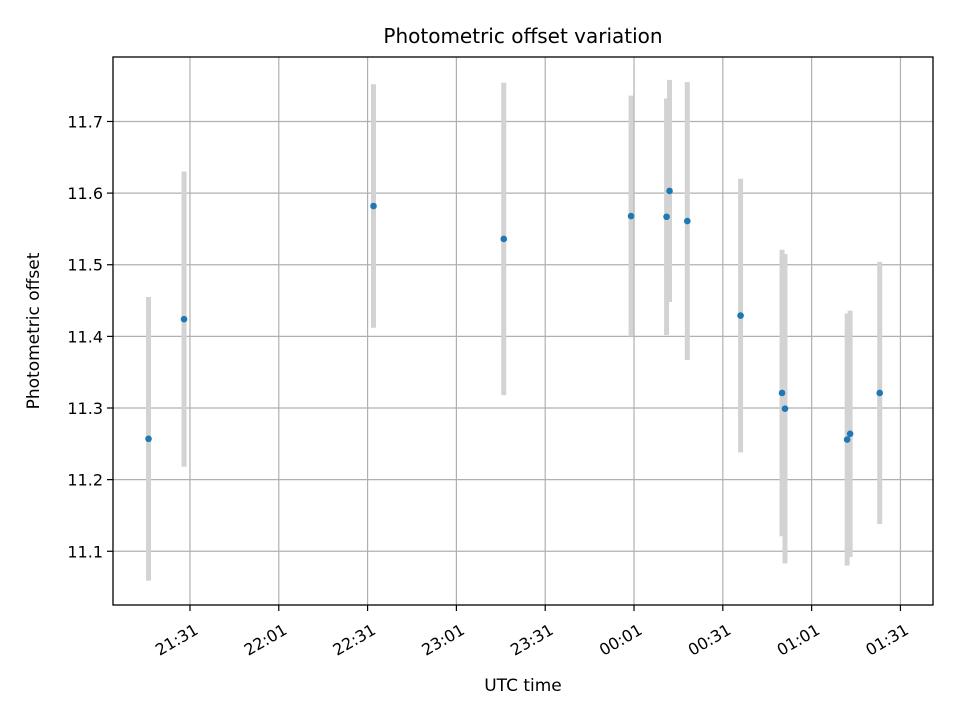  I want to click on x-tick-label: 23:31, so click(531, 640).